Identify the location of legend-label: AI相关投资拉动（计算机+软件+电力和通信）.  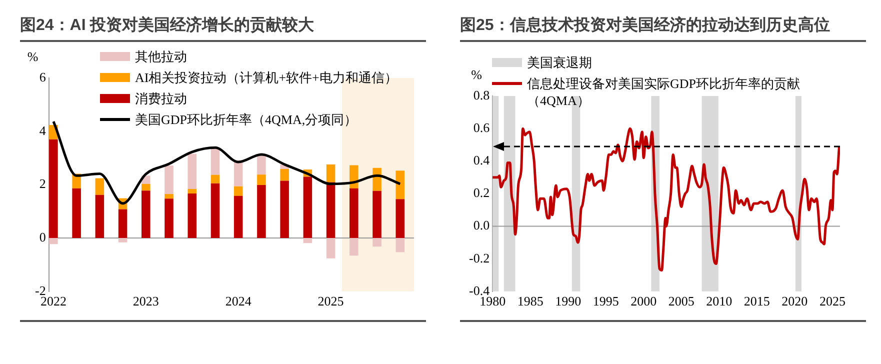
(266, 77).